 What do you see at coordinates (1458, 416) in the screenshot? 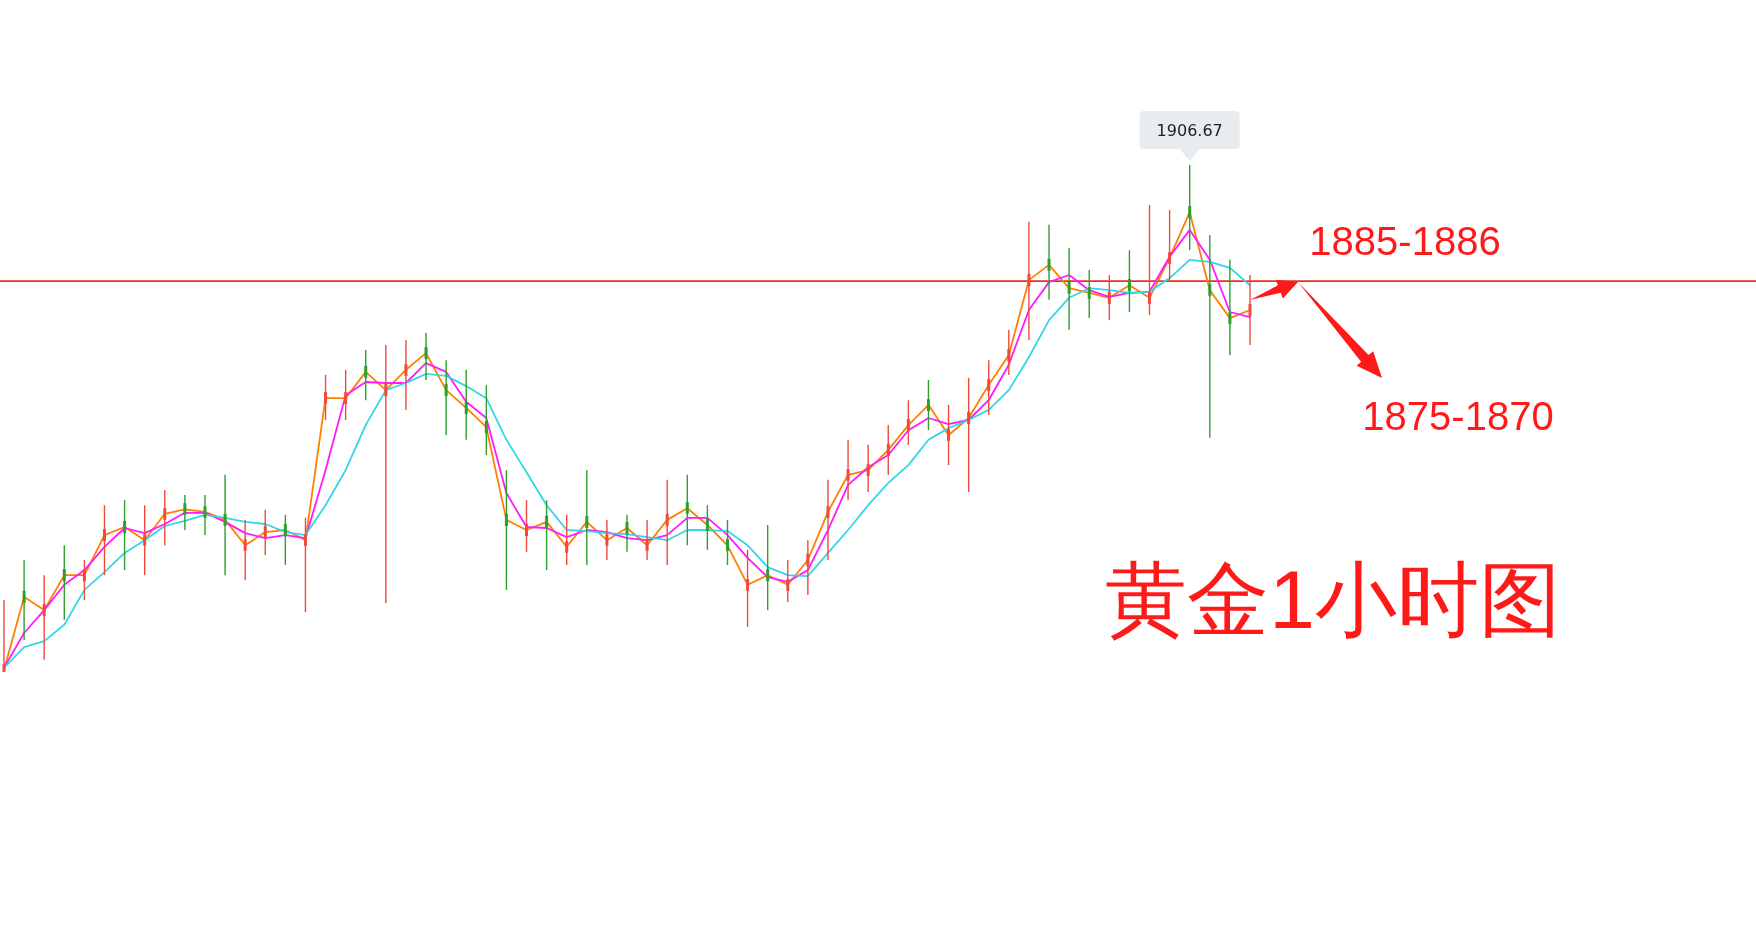
I see `text: 1875-1870` at bounding box center [1458, 416].